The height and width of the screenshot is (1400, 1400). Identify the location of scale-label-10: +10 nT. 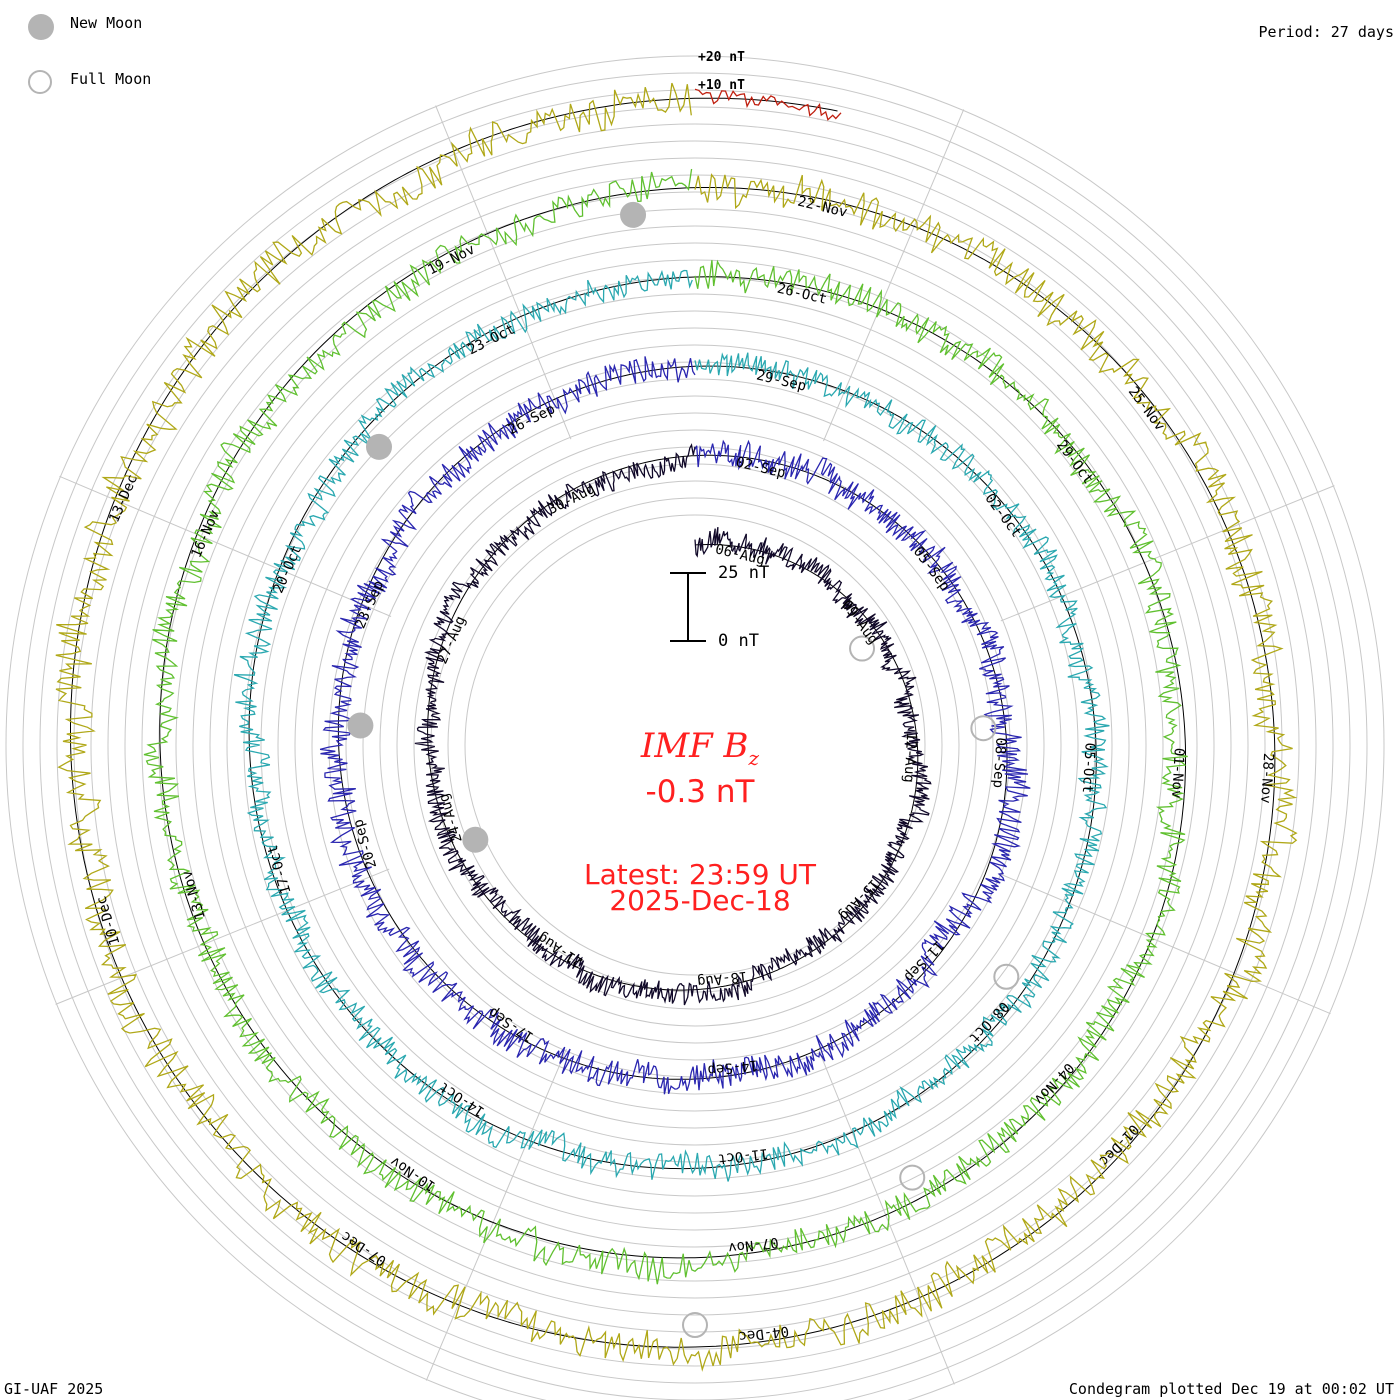
(721, 85).